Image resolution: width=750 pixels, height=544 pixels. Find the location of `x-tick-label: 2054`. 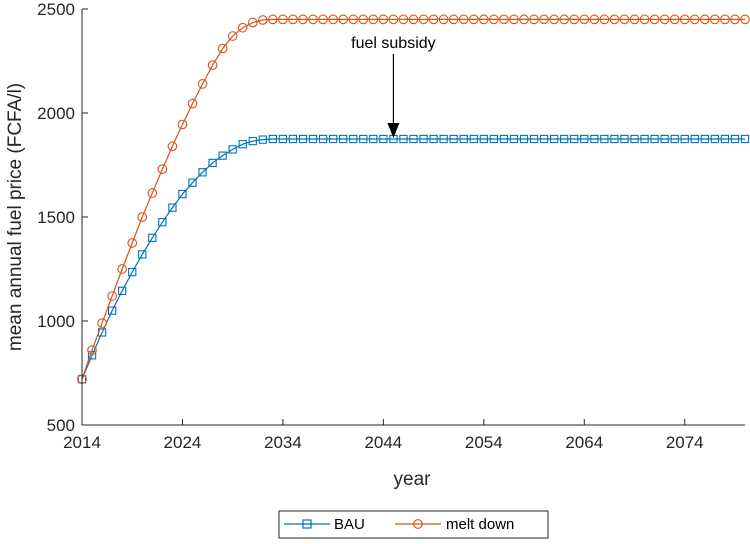

x-tick-label: 2054 is located at coordinates (484, 442).